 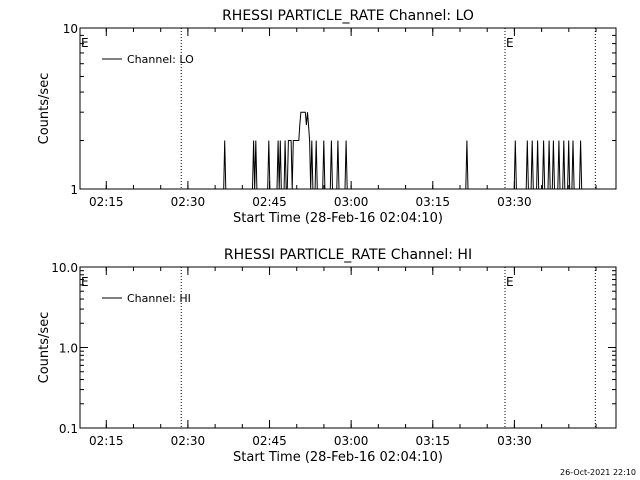 What do you see at coordinates (348, 150) in the screenshot?
I see `series-line` at bounding box center [348, 150].